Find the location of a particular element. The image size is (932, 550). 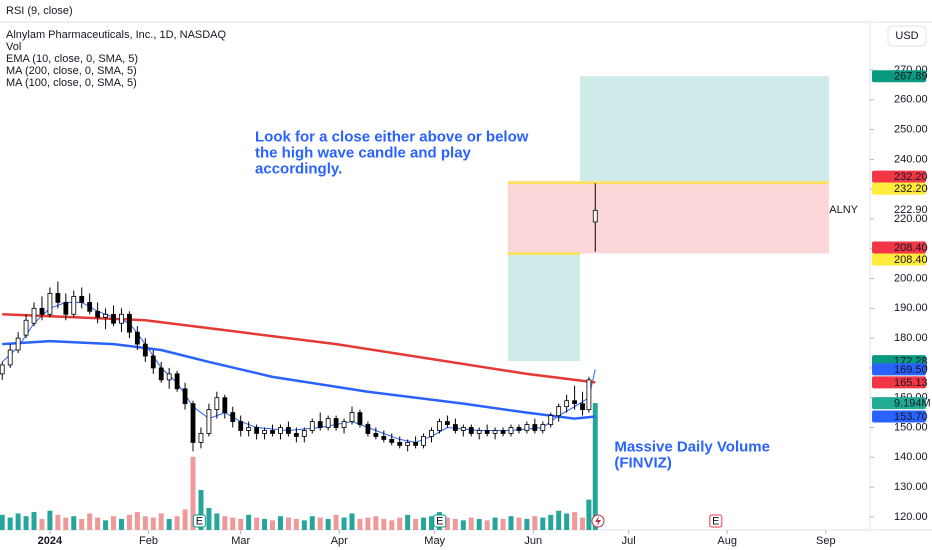

volume-tag is located at coordinates (899, 403).